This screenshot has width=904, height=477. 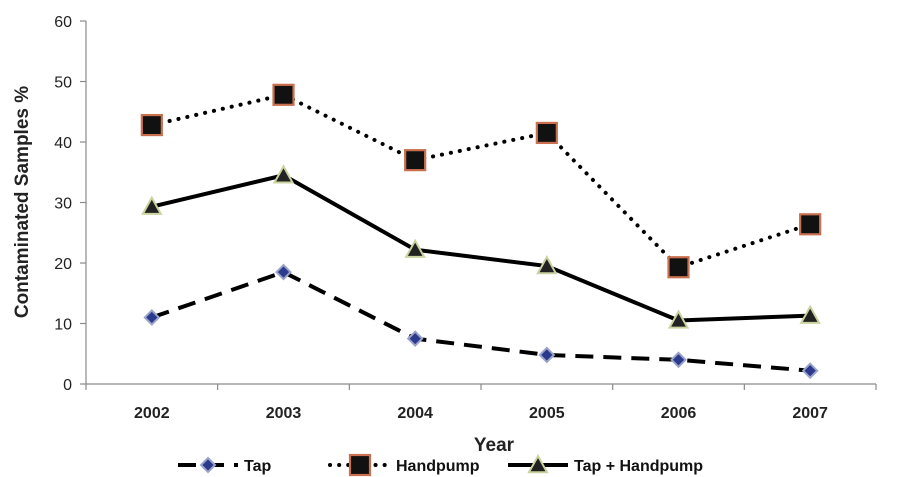 I want to click on y-tick-label: 50, so click(x=63, y=83).